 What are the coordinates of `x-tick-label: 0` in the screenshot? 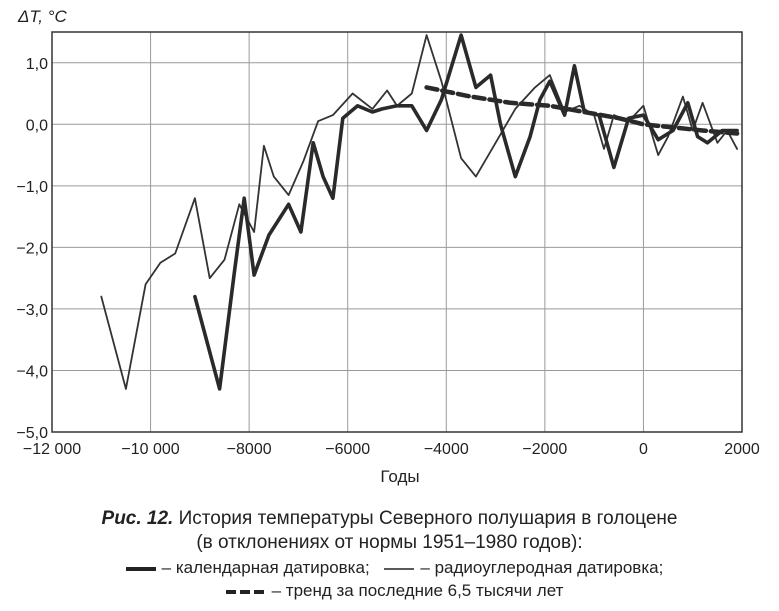 It's located at (643, 449).